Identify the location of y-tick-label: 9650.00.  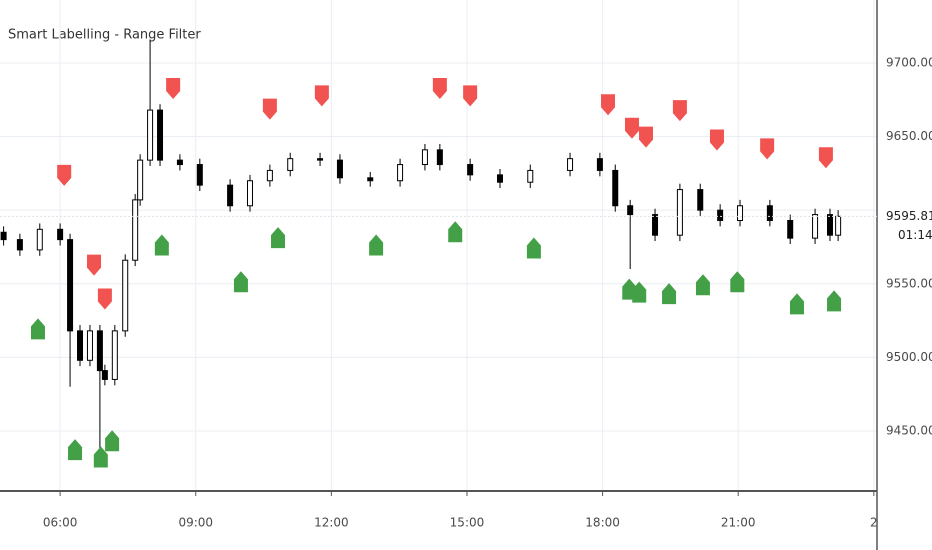
(909, 136).